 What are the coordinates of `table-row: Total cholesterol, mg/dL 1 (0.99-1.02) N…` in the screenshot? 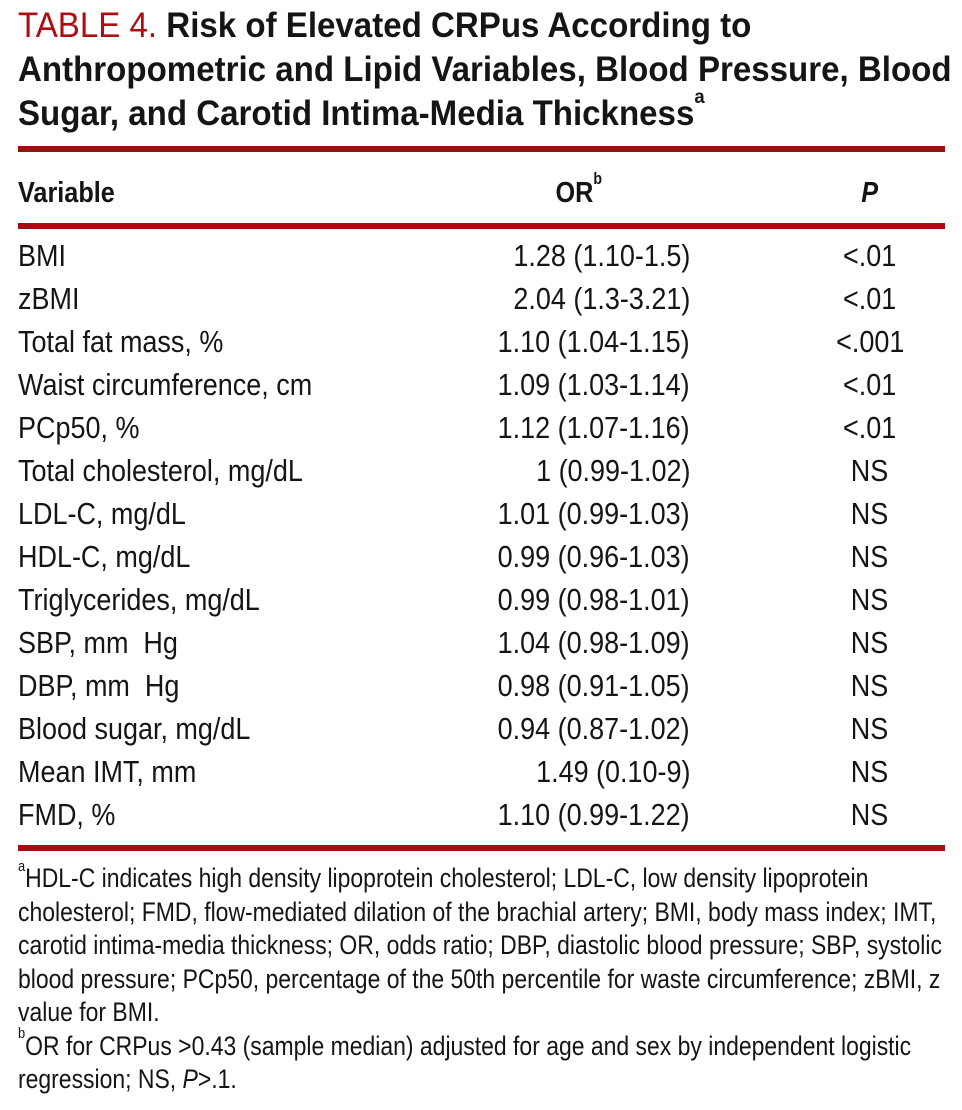 It's located at (481, 470).